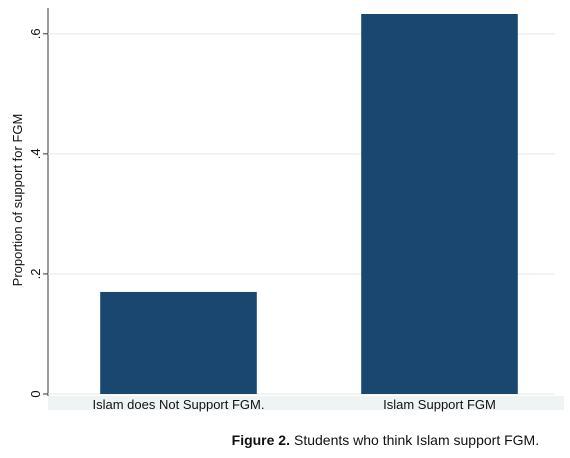  I want to click on bar, so click(178, 342).